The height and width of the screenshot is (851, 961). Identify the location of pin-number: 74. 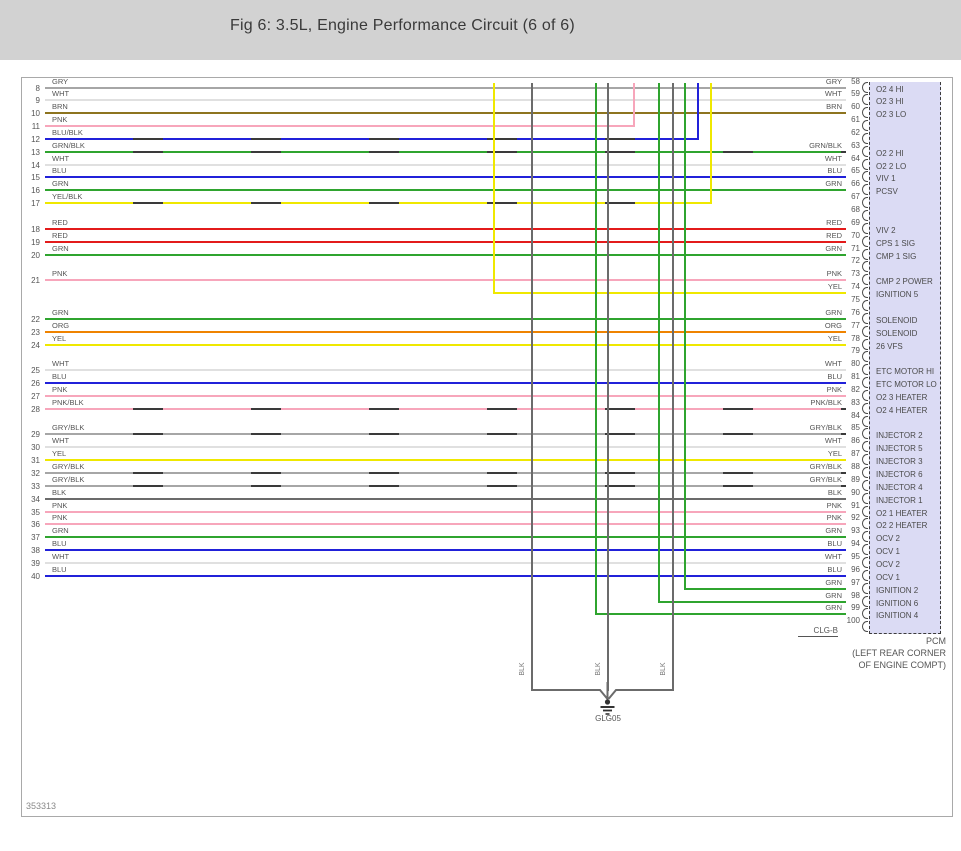
(855, 287).